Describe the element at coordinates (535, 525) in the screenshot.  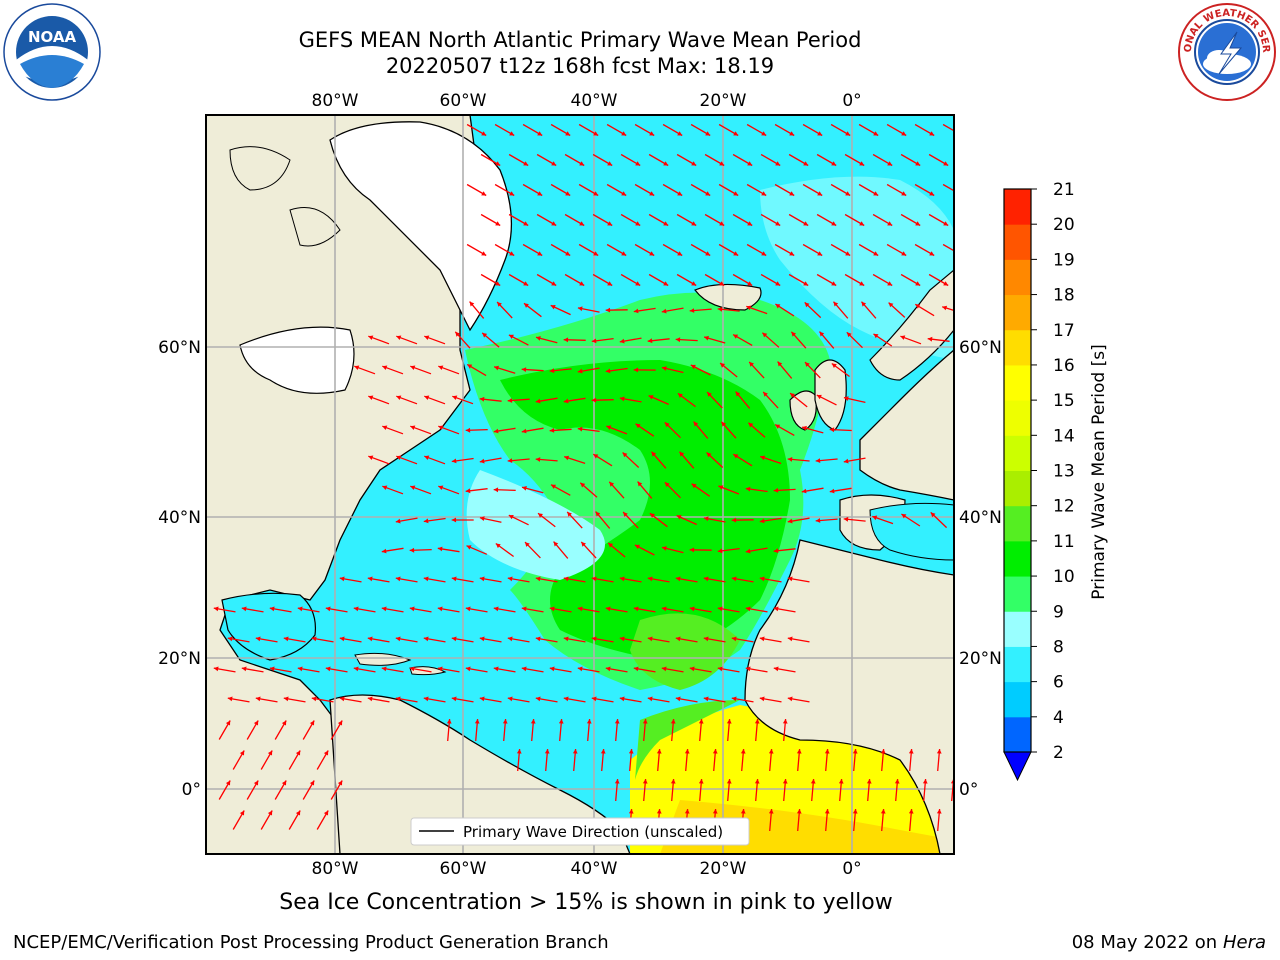
I see `wave-period-8-9-region` at that location.